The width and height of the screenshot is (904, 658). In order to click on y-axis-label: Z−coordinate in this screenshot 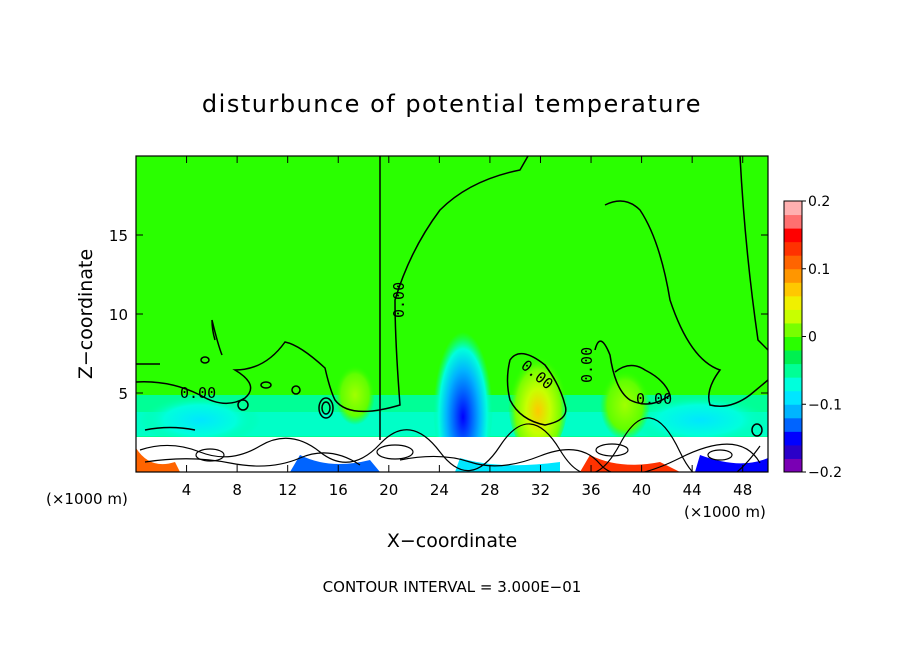, I will do `click(86, 314)`.